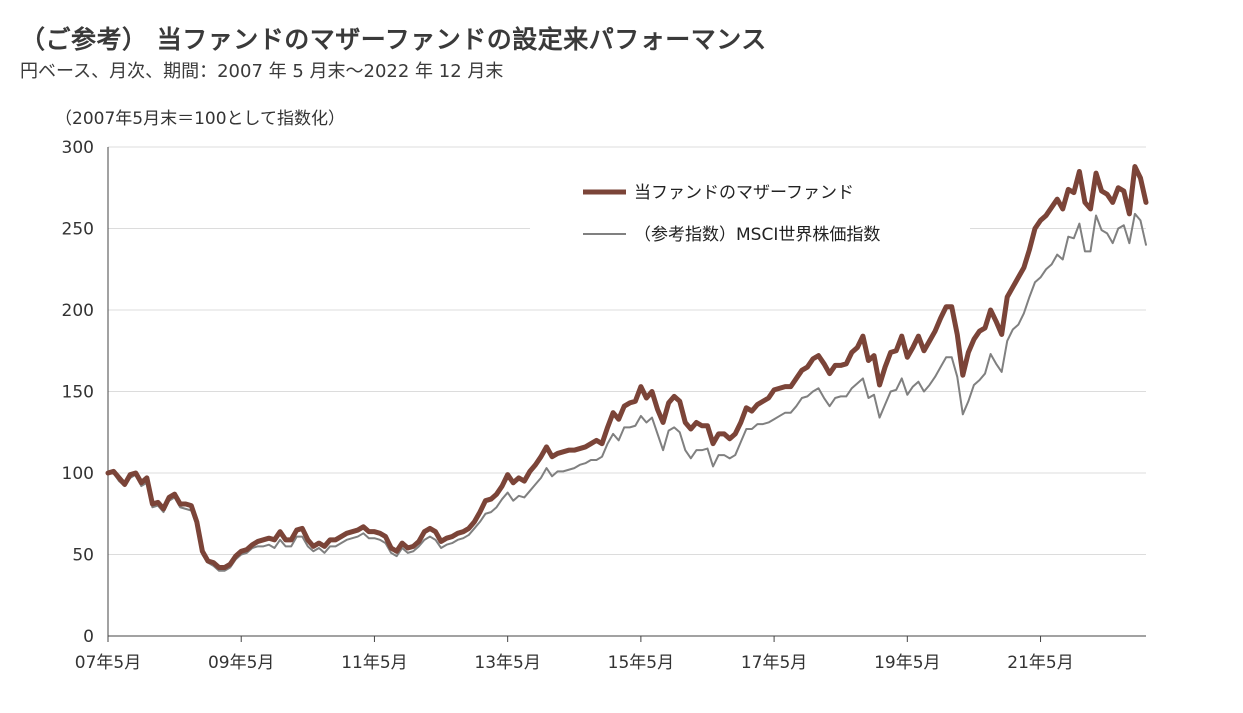 The image size is (1243, 713). What do you see at coordinates (507, 663) in the screenshot?
I see `x-tick-label-3: 13年5月` at bounding box center [507, 663].